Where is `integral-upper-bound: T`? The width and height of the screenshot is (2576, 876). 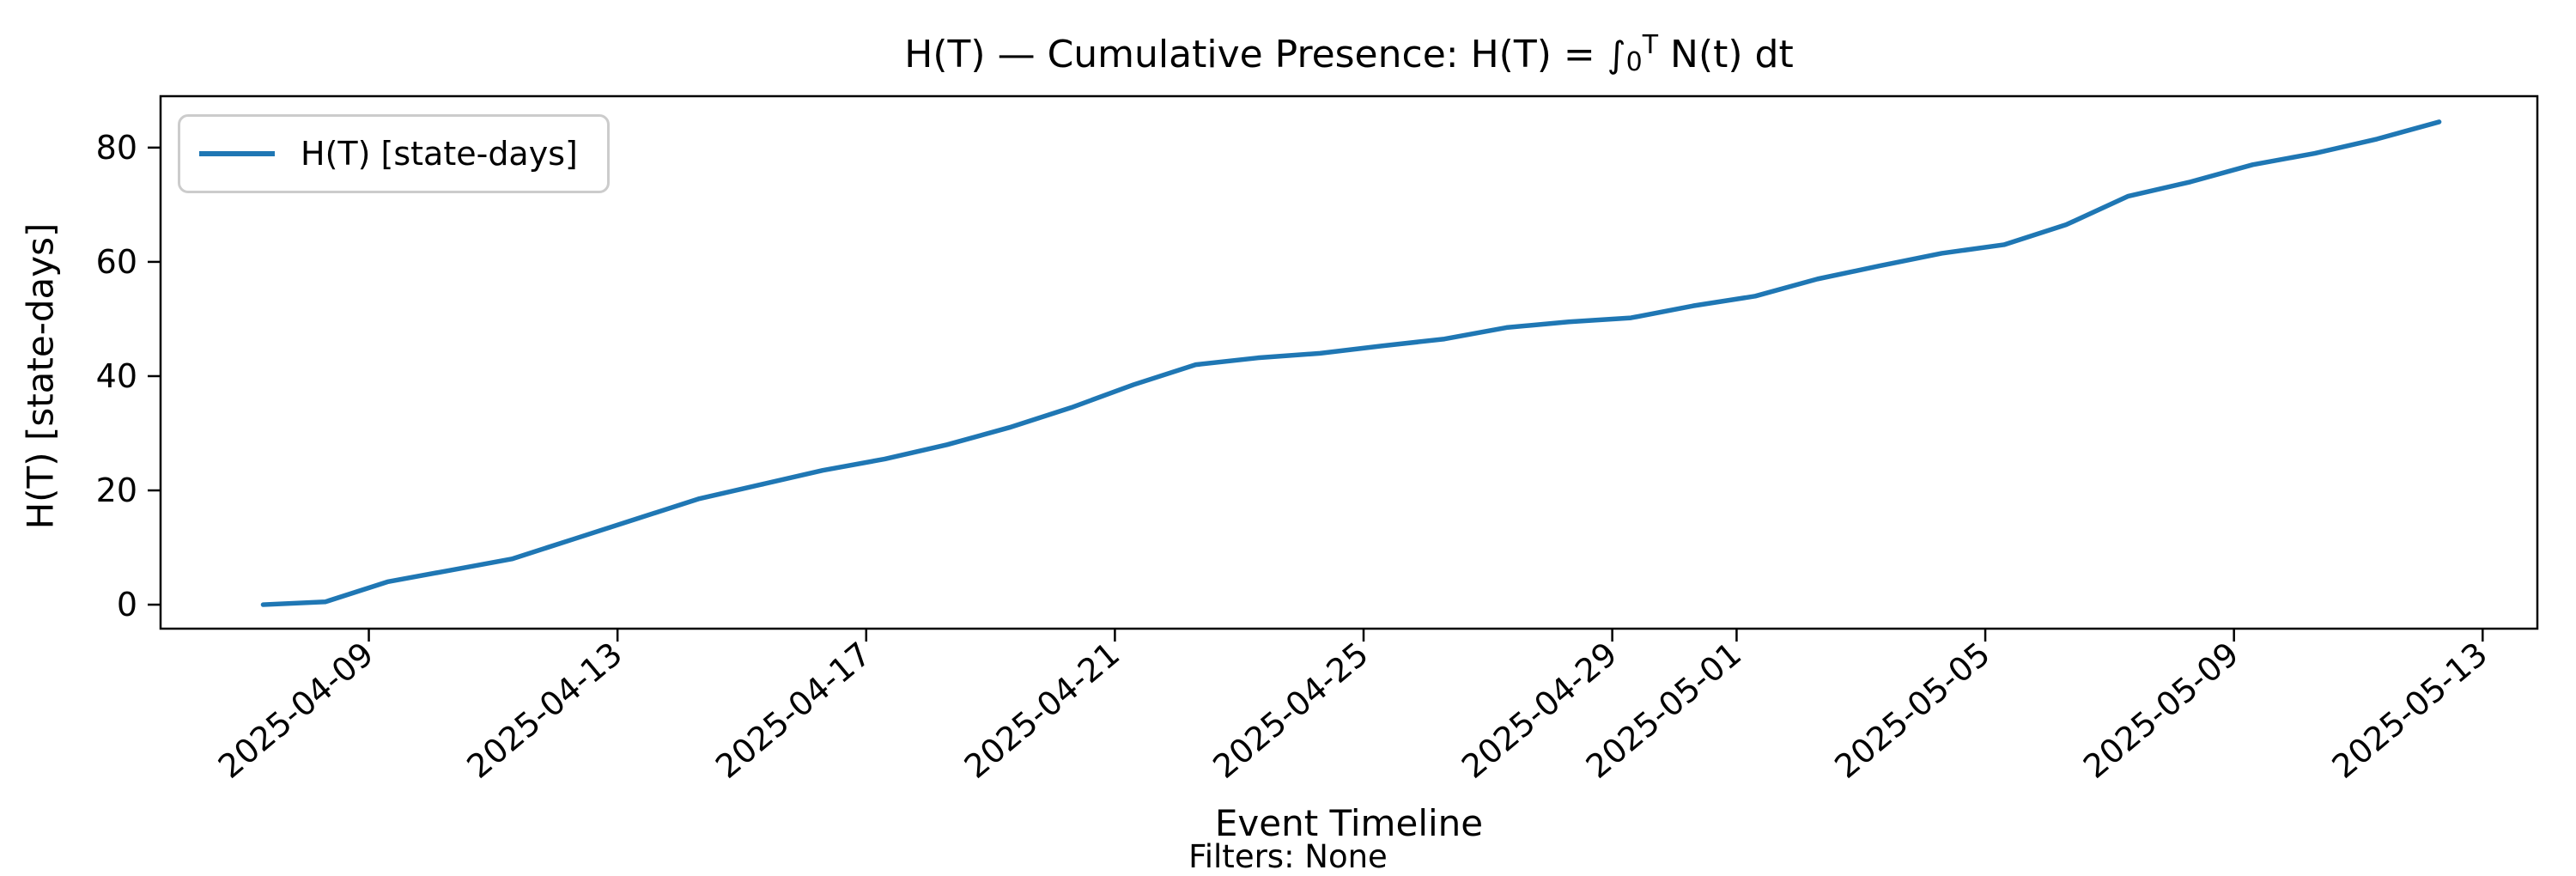 integral-upper-bound: T is located at coordinates (1650, 45).